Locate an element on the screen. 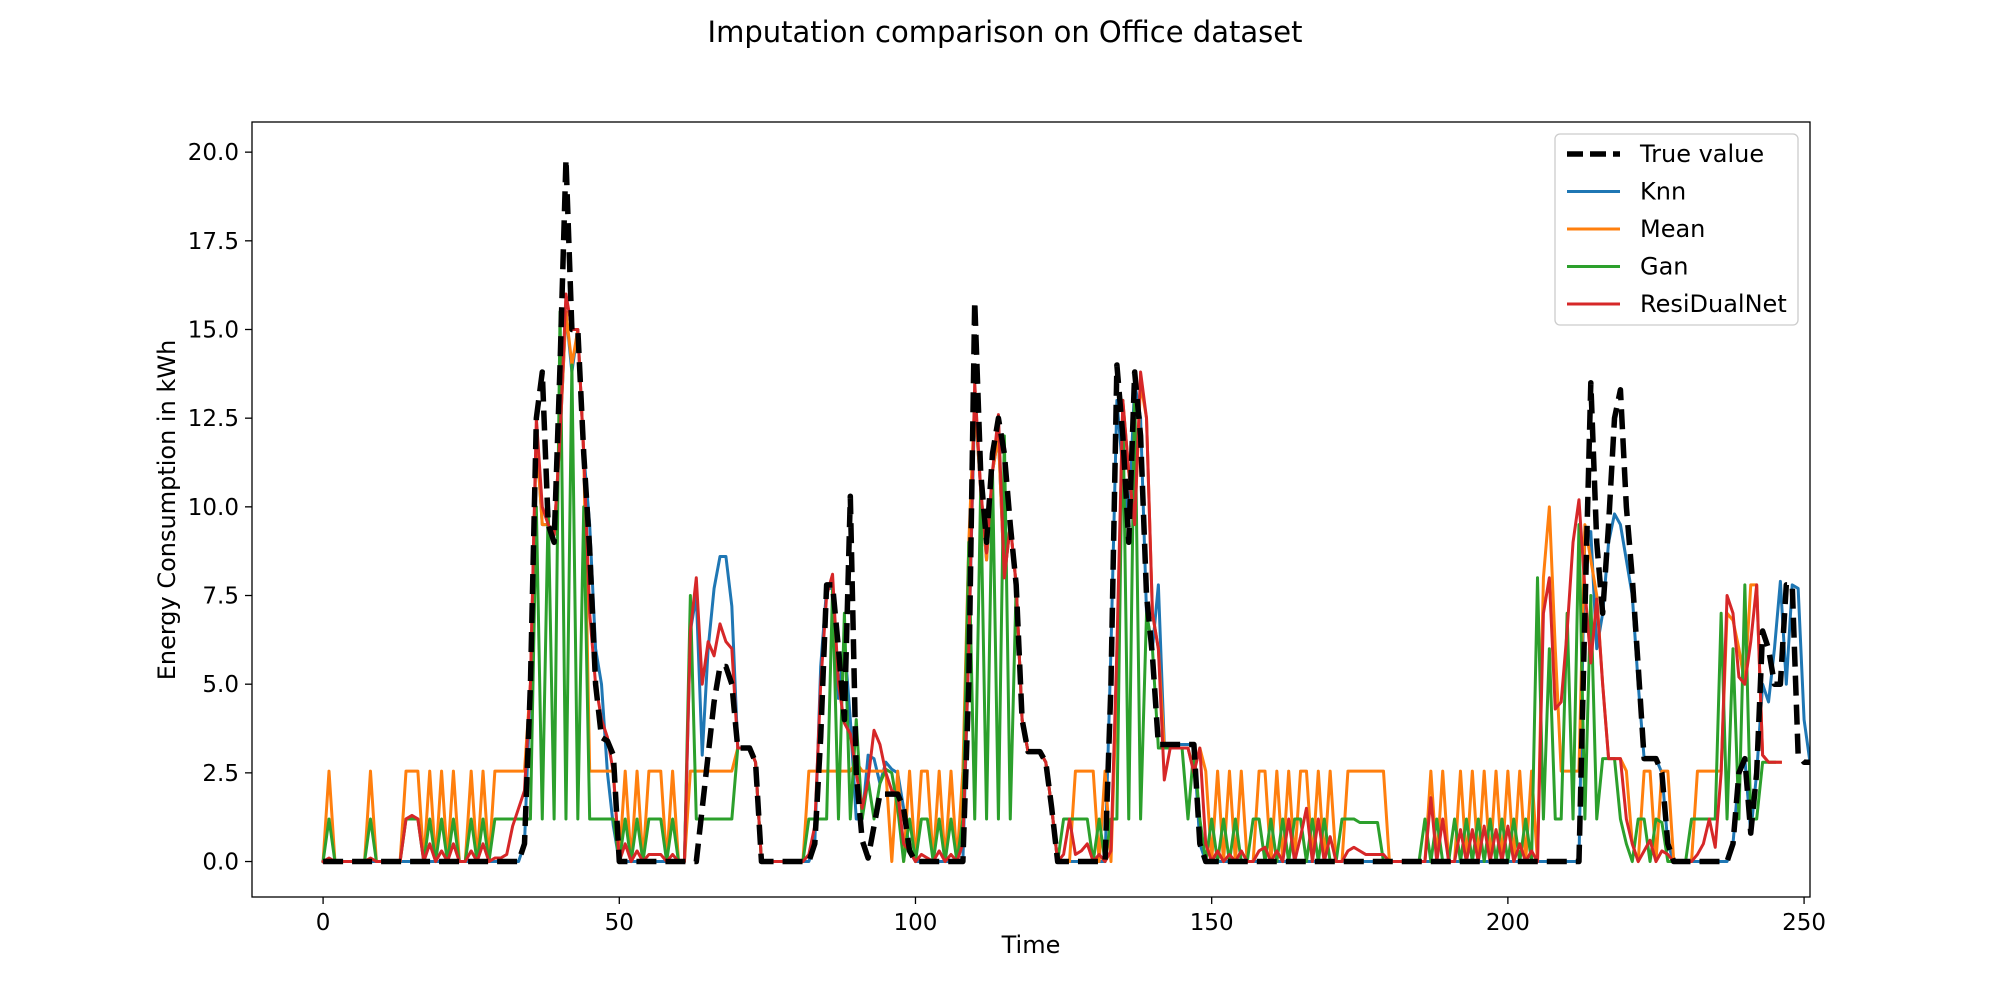 The height and width of the screenshot is (1000, 2000). x-tick-label: 250 is located at coordinates (1804, 923).